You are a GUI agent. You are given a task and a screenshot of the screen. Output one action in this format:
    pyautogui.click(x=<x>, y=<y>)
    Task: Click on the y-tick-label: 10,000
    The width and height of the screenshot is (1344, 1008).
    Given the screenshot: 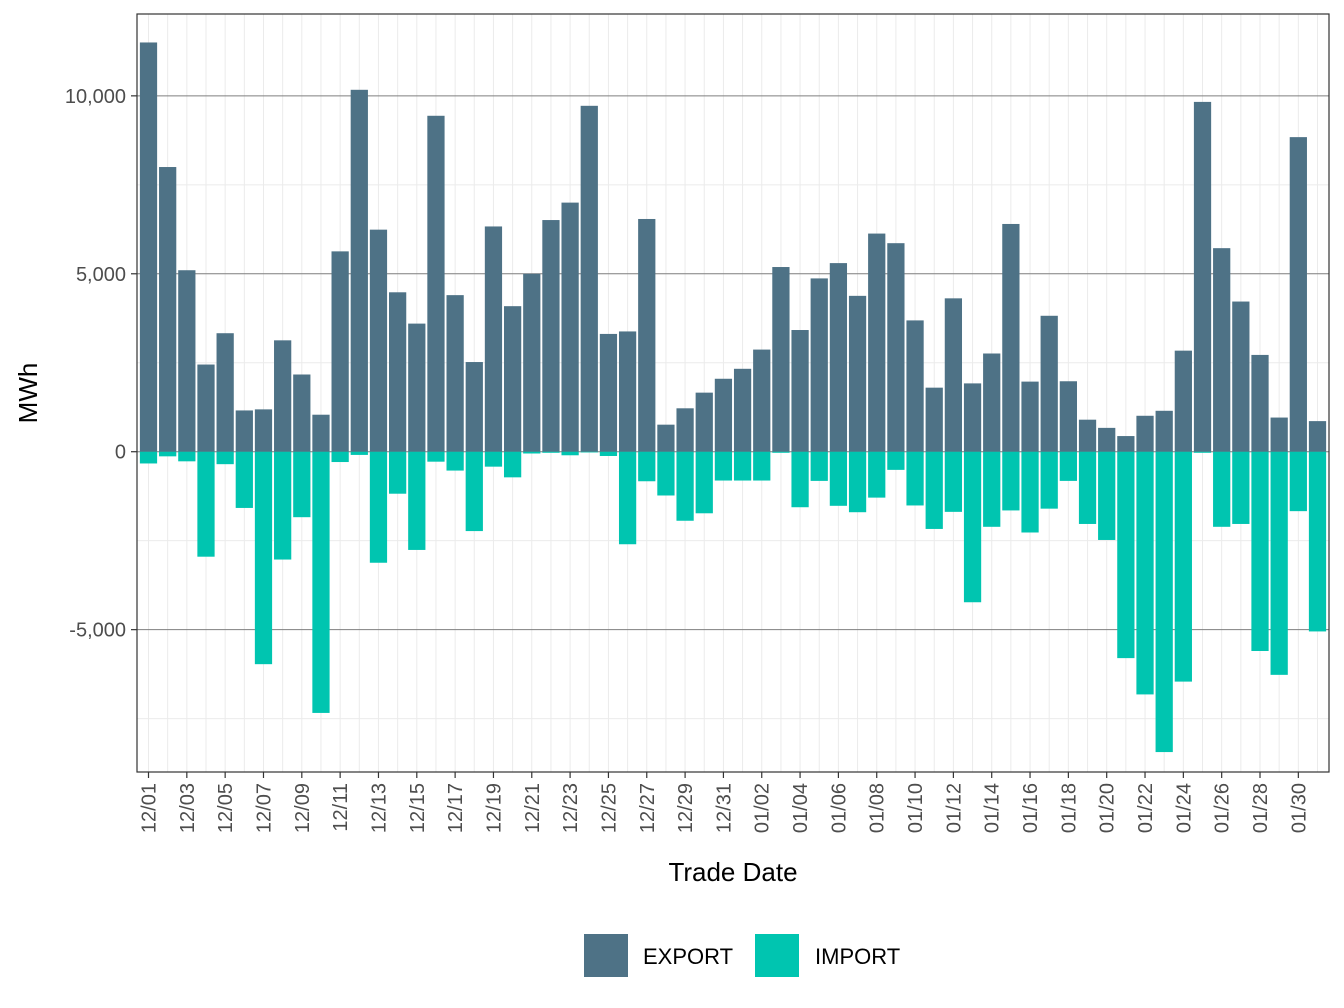 What is the action you would take?
    pyautogui.click(x=95, y=97)
    